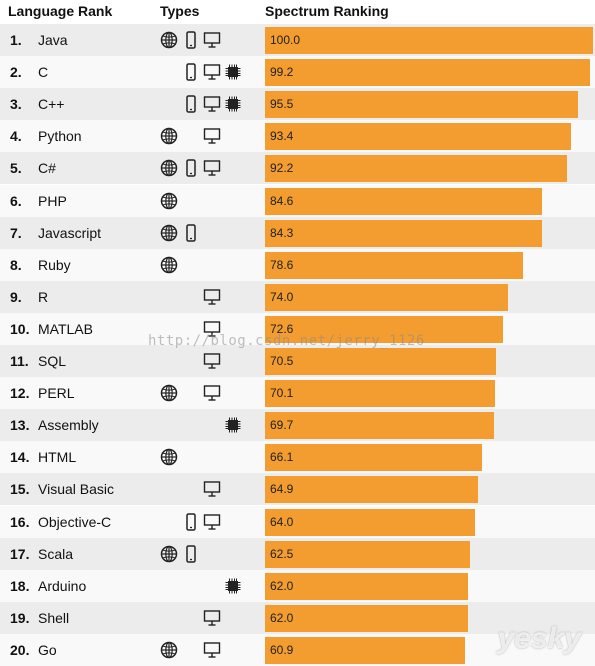  What do you see at coordinates (20, 457) in the screenshot?
I see `rank-number: 14.` at bounding box center [20, 457].